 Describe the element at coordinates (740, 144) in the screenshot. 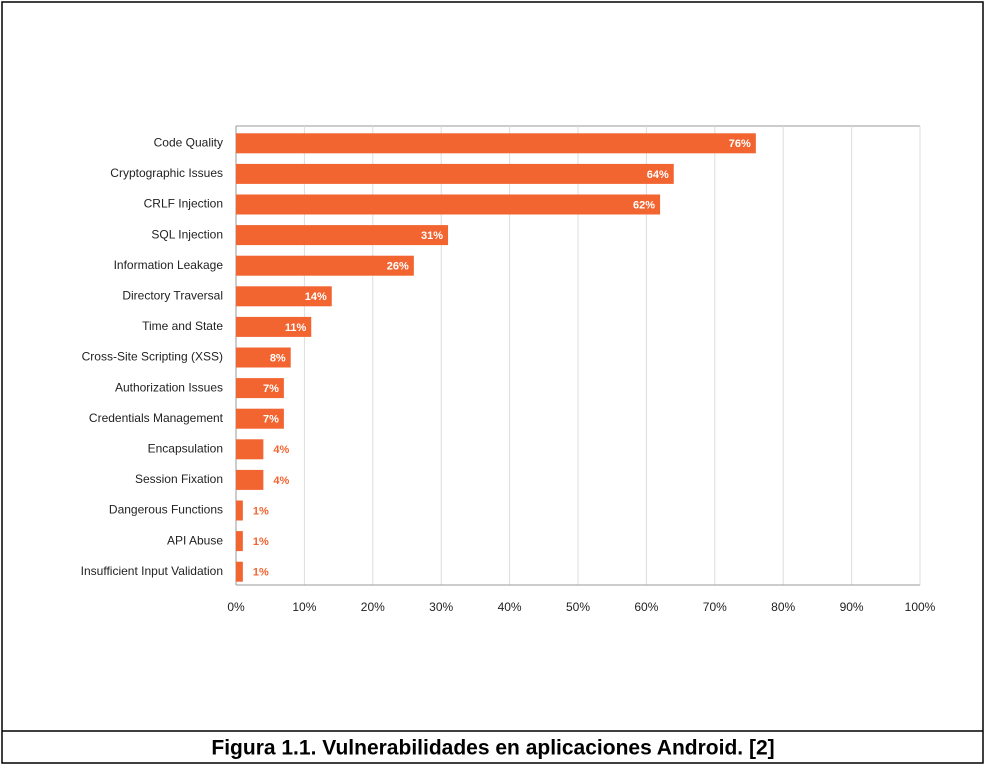

I see `value-label: 76%` at that location.